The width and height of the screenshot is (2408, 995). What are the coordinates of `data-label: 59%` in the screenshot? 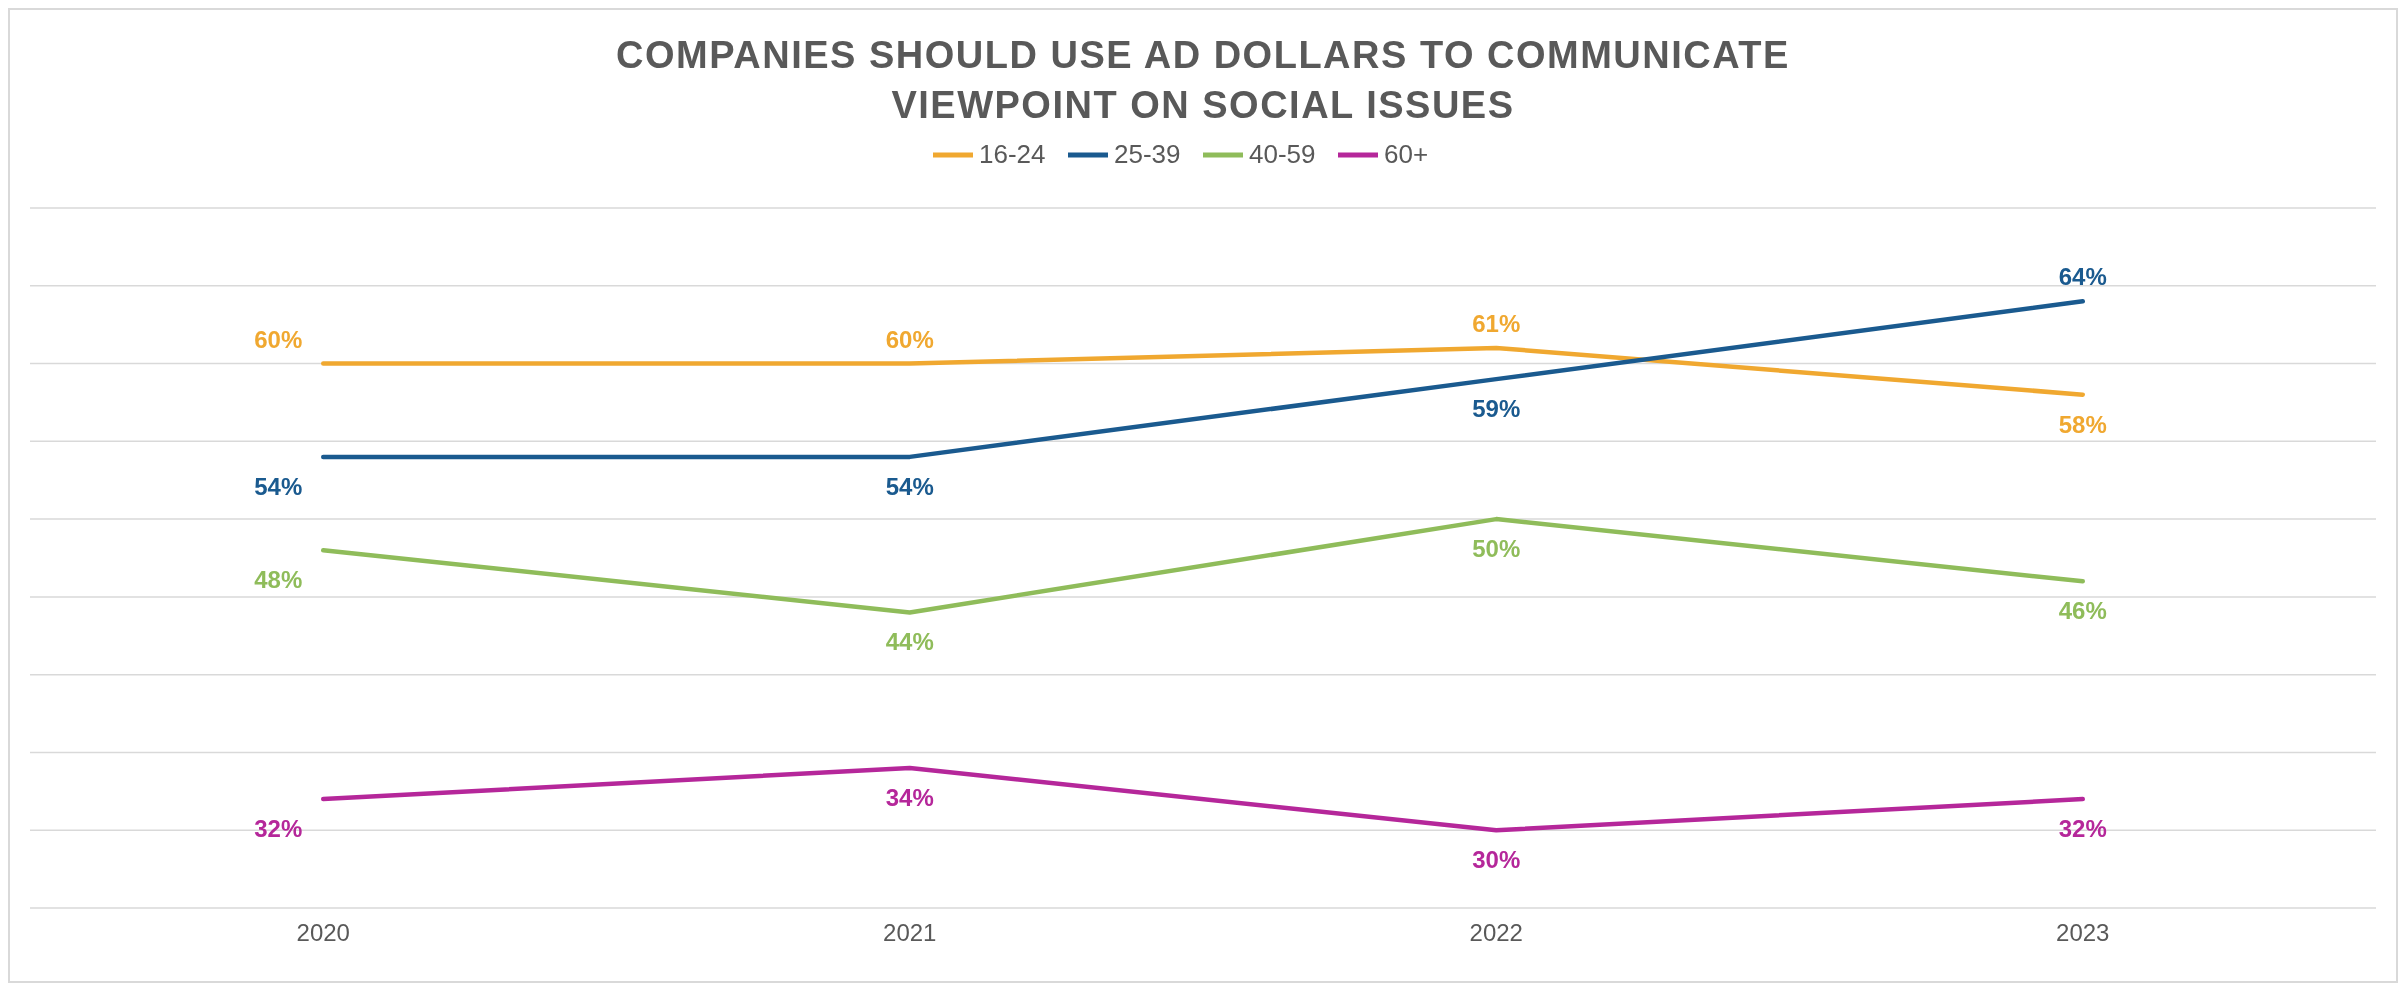 It's located at (1496, 409).